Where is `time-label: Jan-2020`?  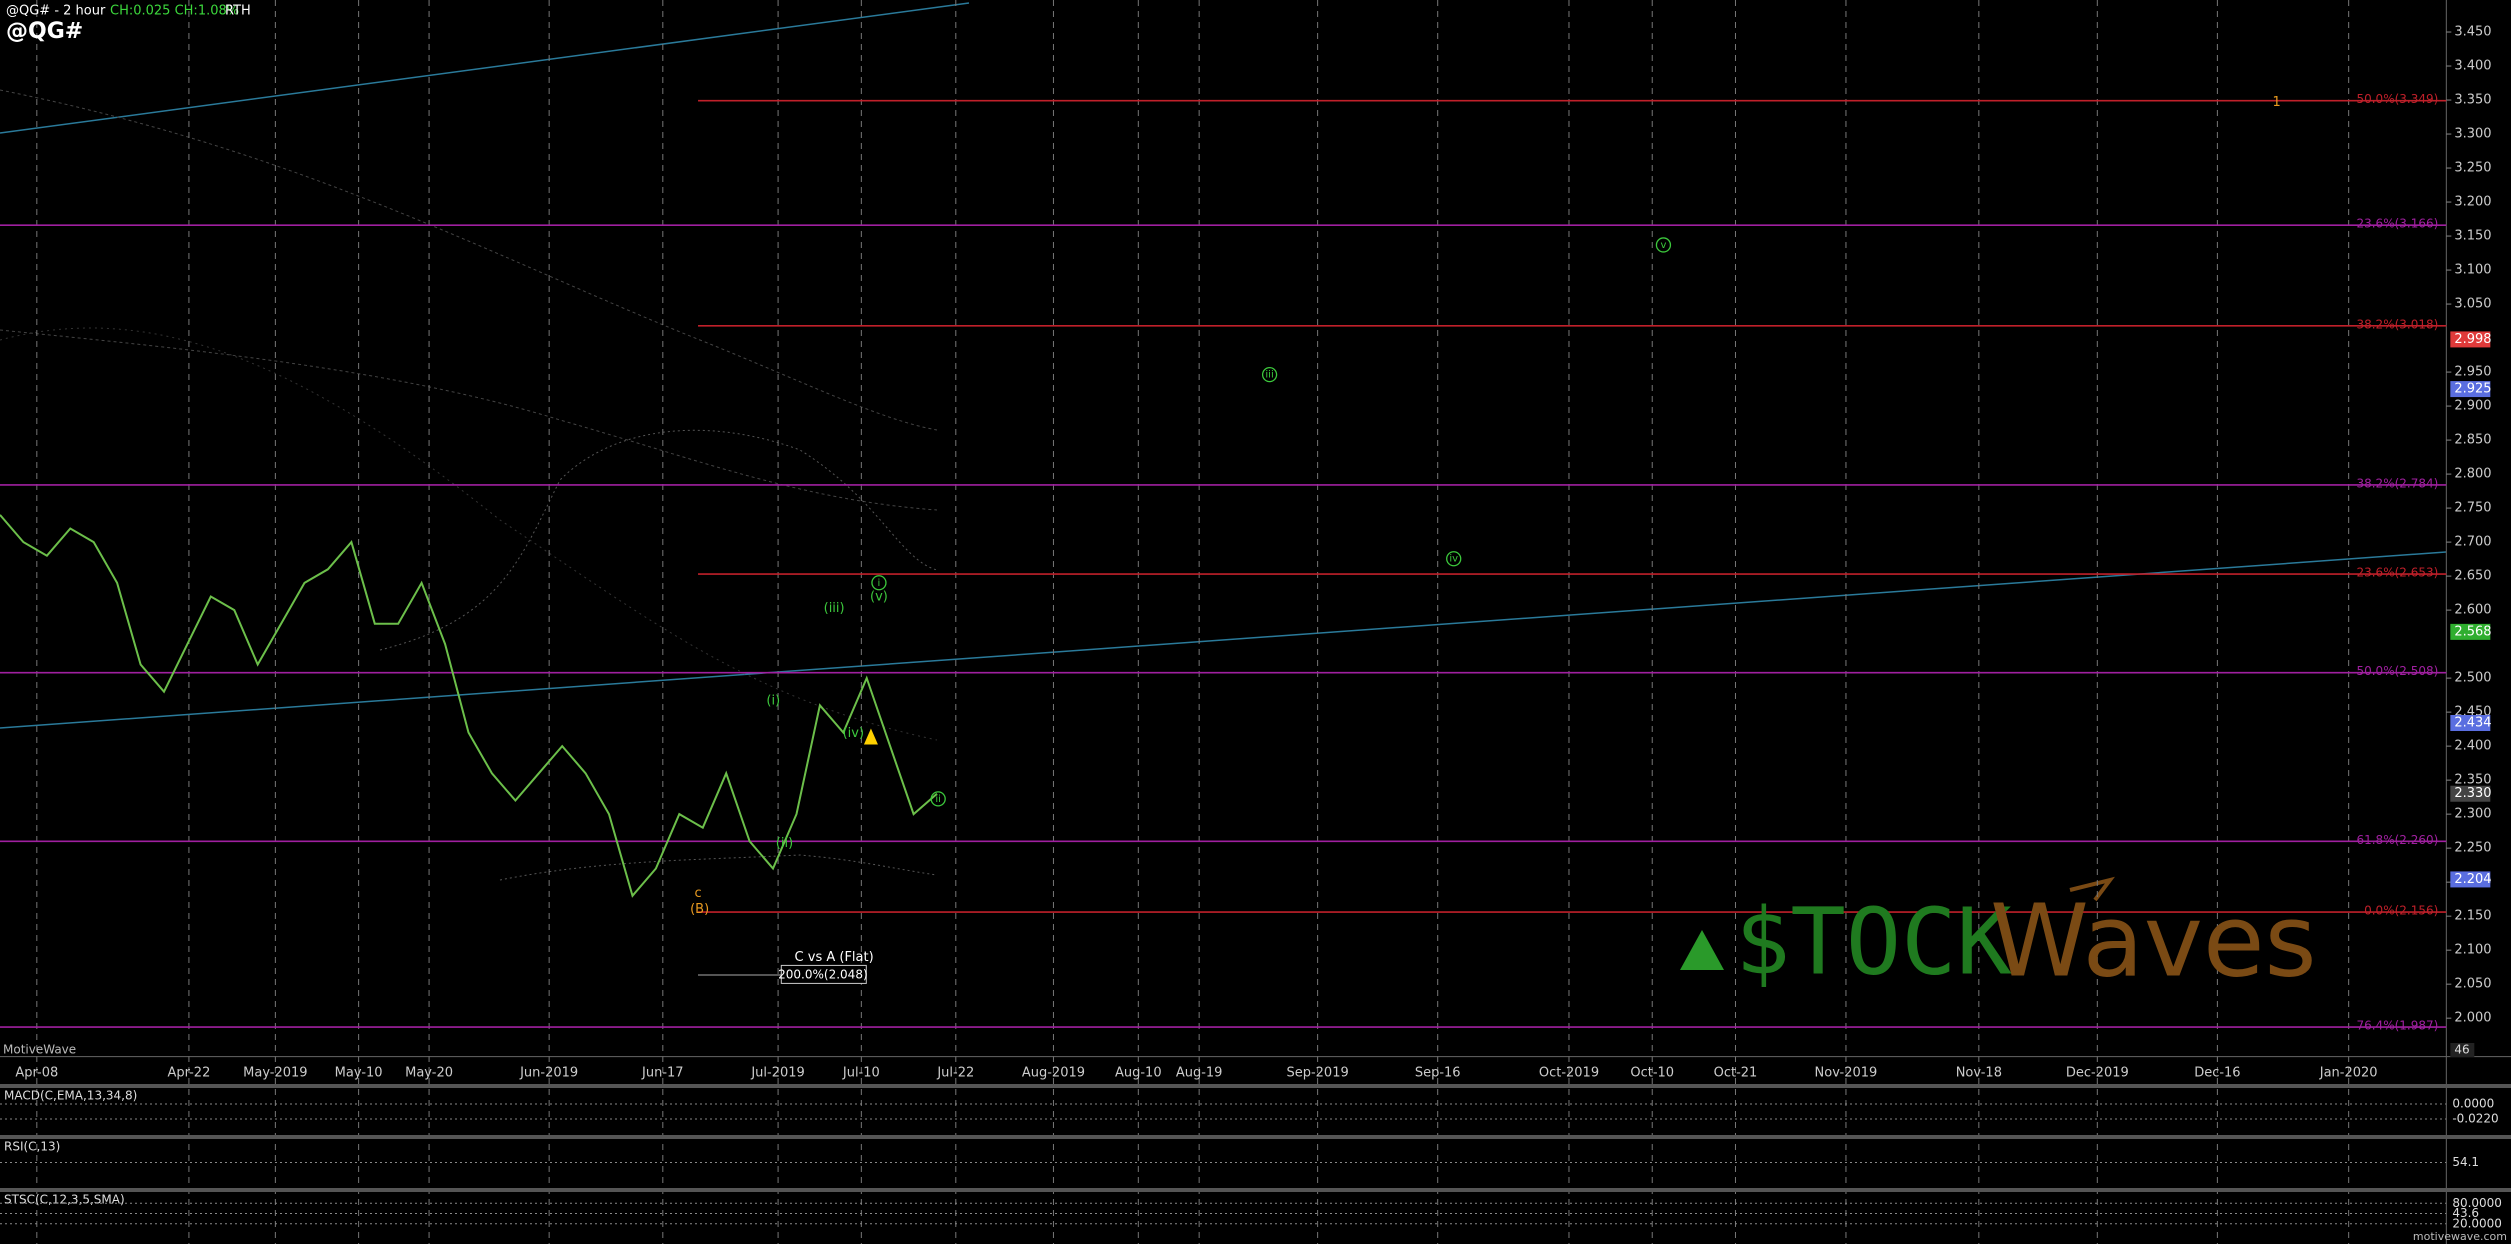
time-label: Jan-2020 is located at coordinates (2348, 1073).